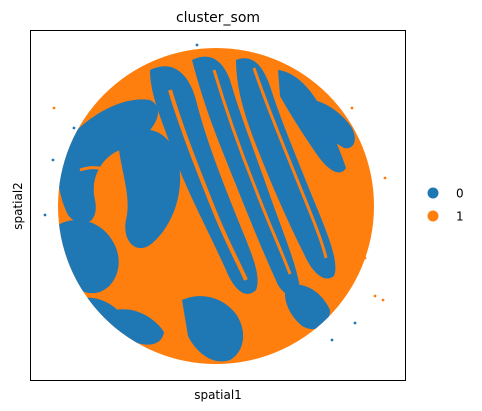 The image size is (482, 411). I want to click on chart-title: cluster_som, so click(218, 18).